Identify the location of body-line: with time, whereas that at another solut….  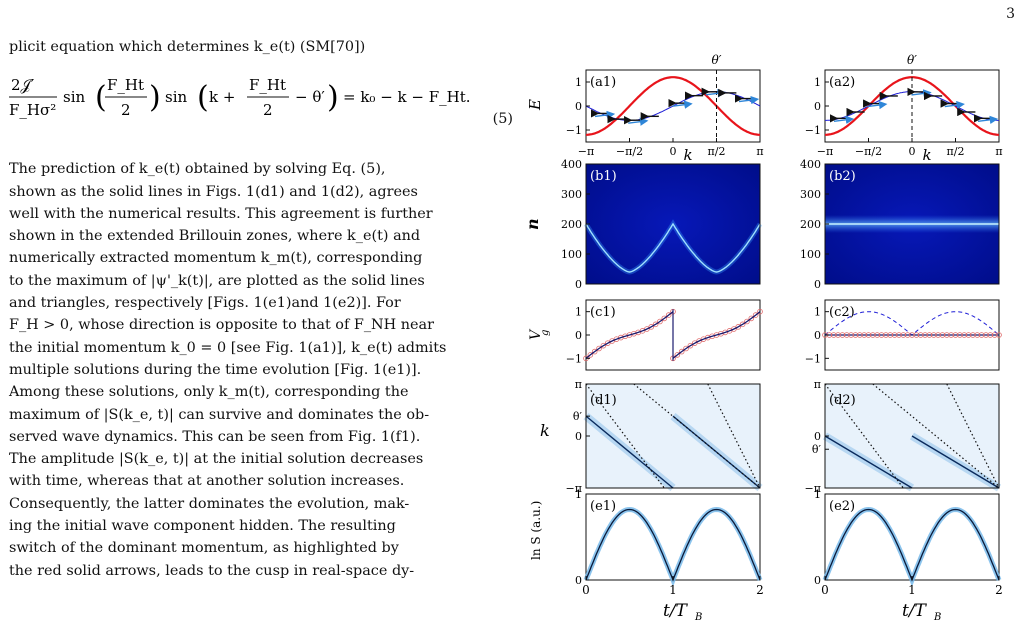
(207, 481).